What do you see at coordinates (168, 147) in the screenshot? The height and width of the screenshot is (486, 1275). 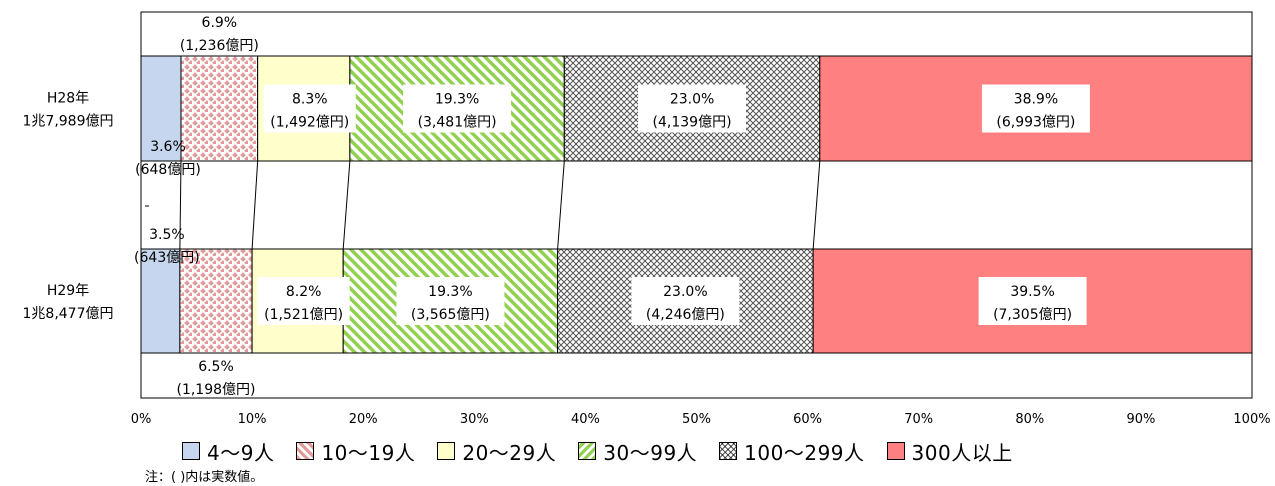 I see `data-label-4-9-0-text: 3.6%` at bounding box center [168, 147].